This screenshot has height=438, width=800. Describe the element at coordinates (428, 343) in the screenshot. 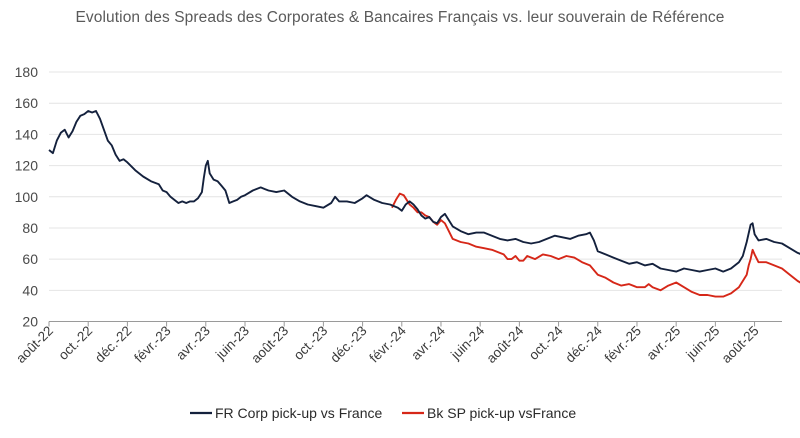

I see `x-tick-label: avr.-24` at that location.